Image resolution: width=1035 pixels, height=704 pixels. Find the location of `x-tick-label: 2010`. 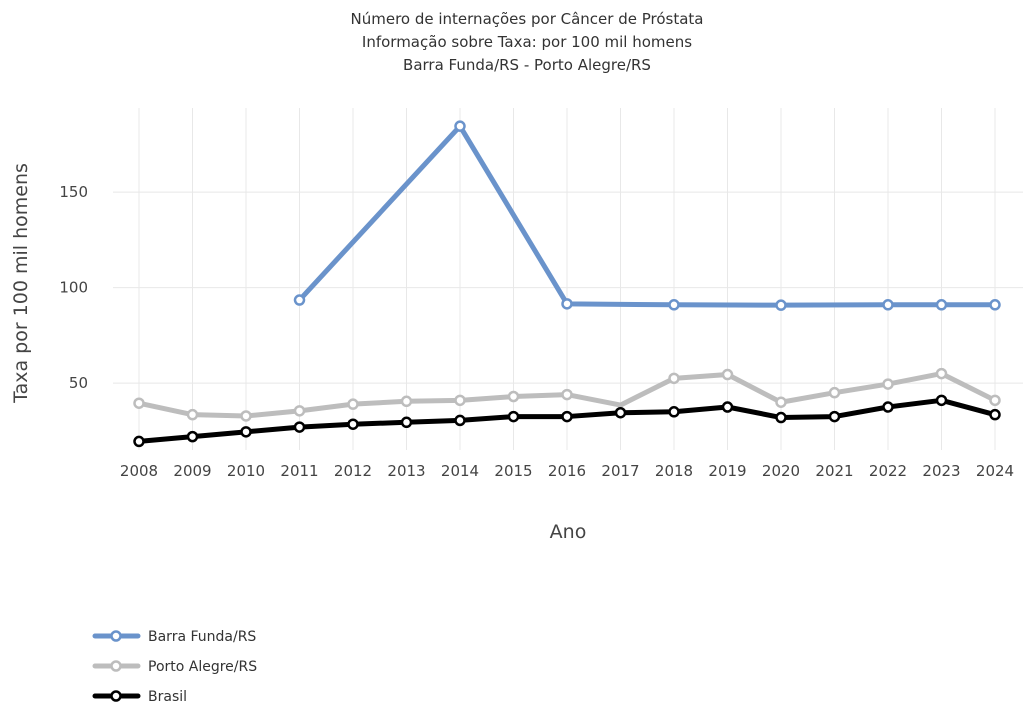

x-tick-label: 2010 is located at coordinates (246, 471).